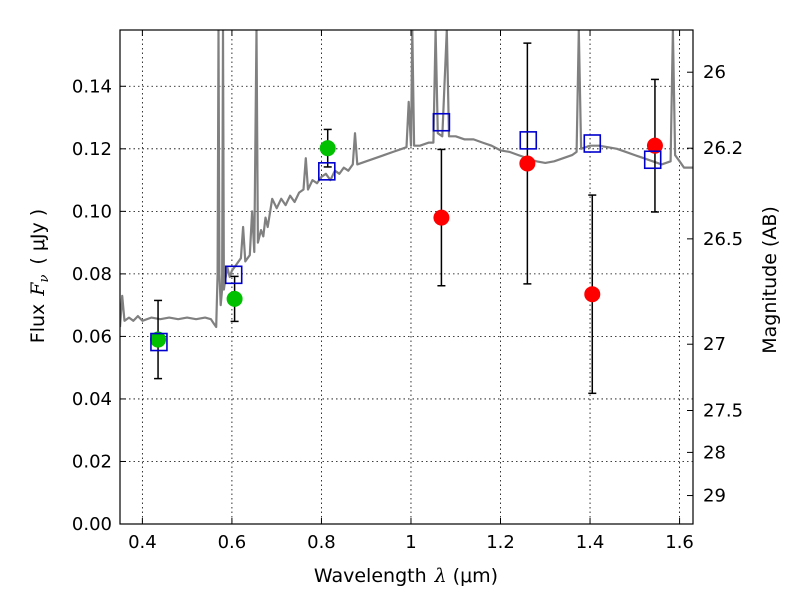 The height and width of the screenshot is (600, 800). What do you see at coordinates (770, 280) in the screenshot?
I see `right-axis-label: Magnitude (AB)` at bounding box center [770, 280].